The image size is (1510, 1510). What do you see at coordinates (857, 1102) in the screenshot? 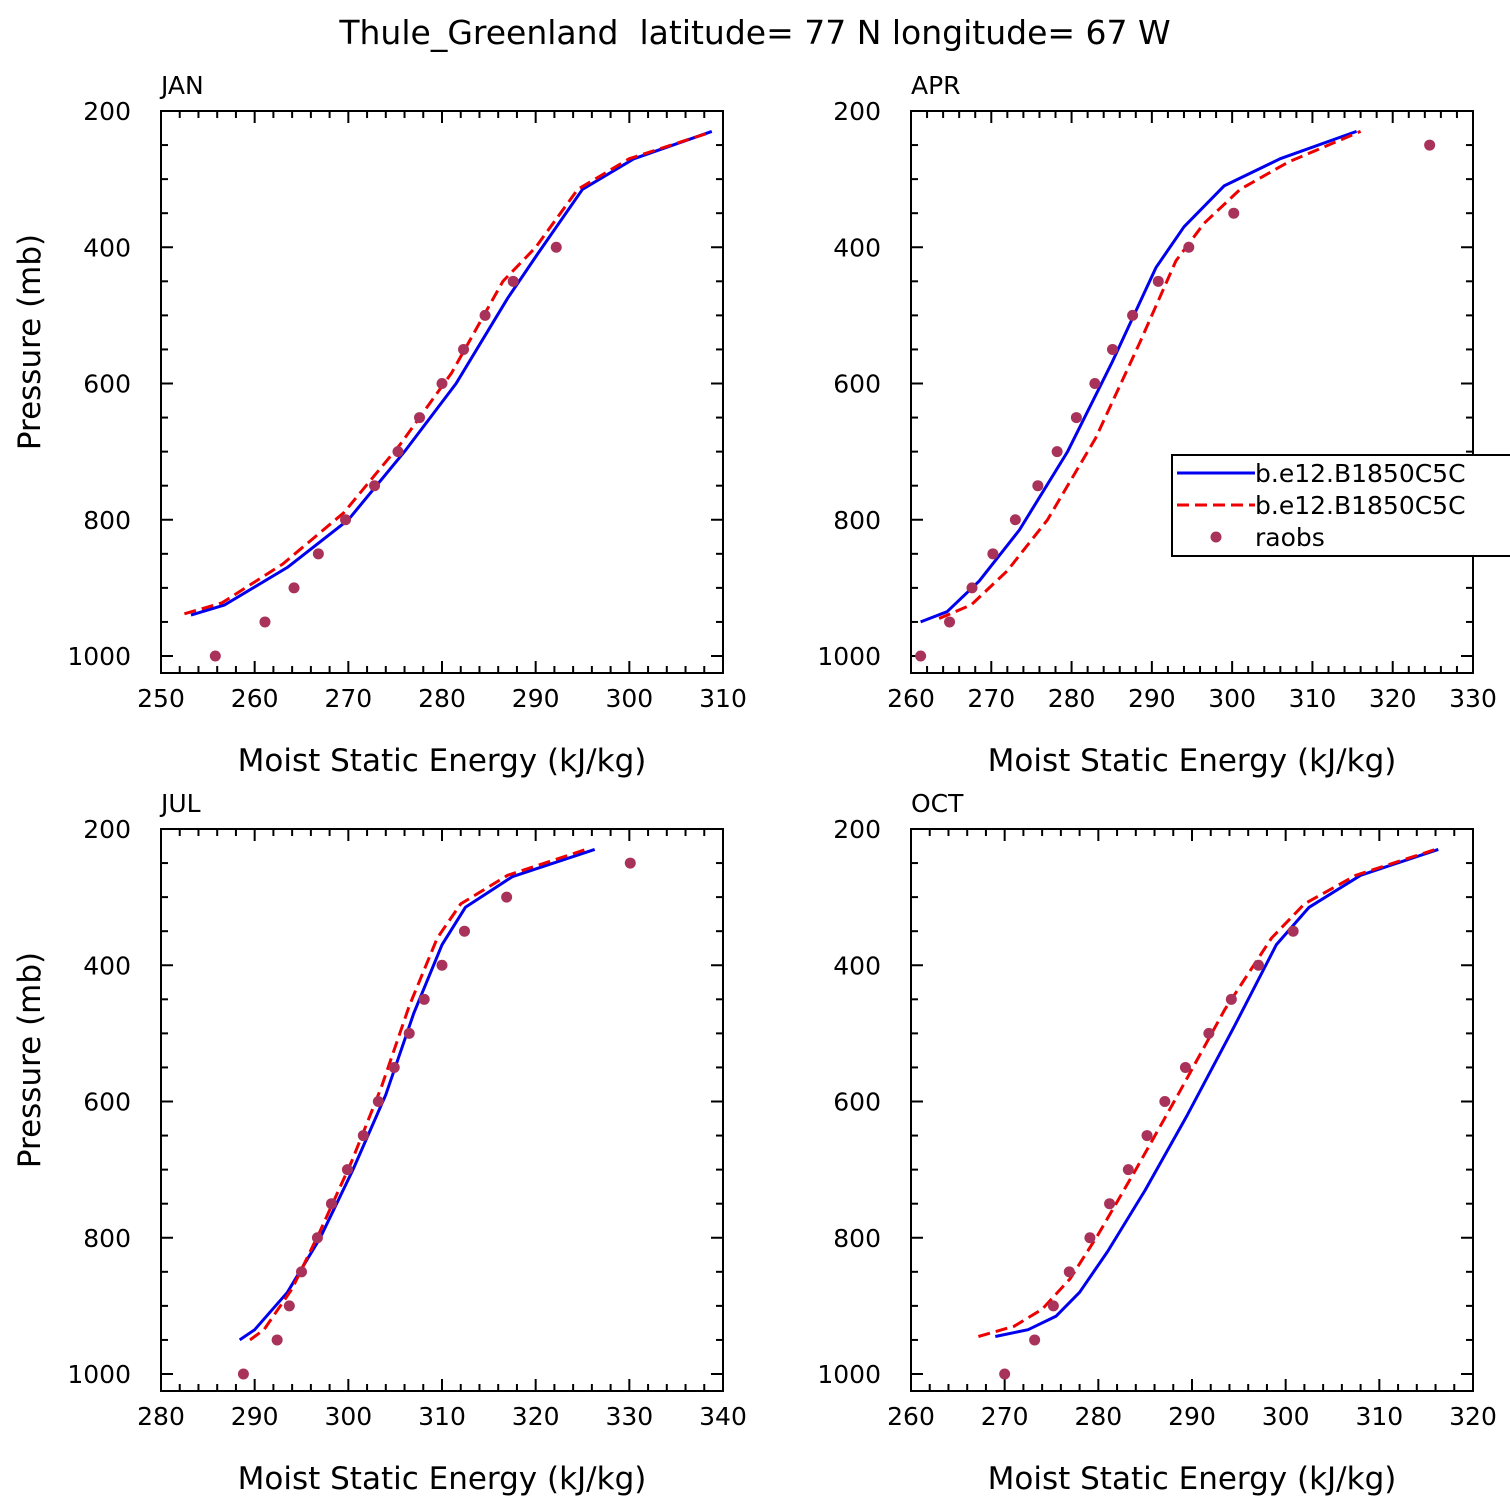
I see `panel-oct-ytick-label: 600` at bounding box center [857, 1102].